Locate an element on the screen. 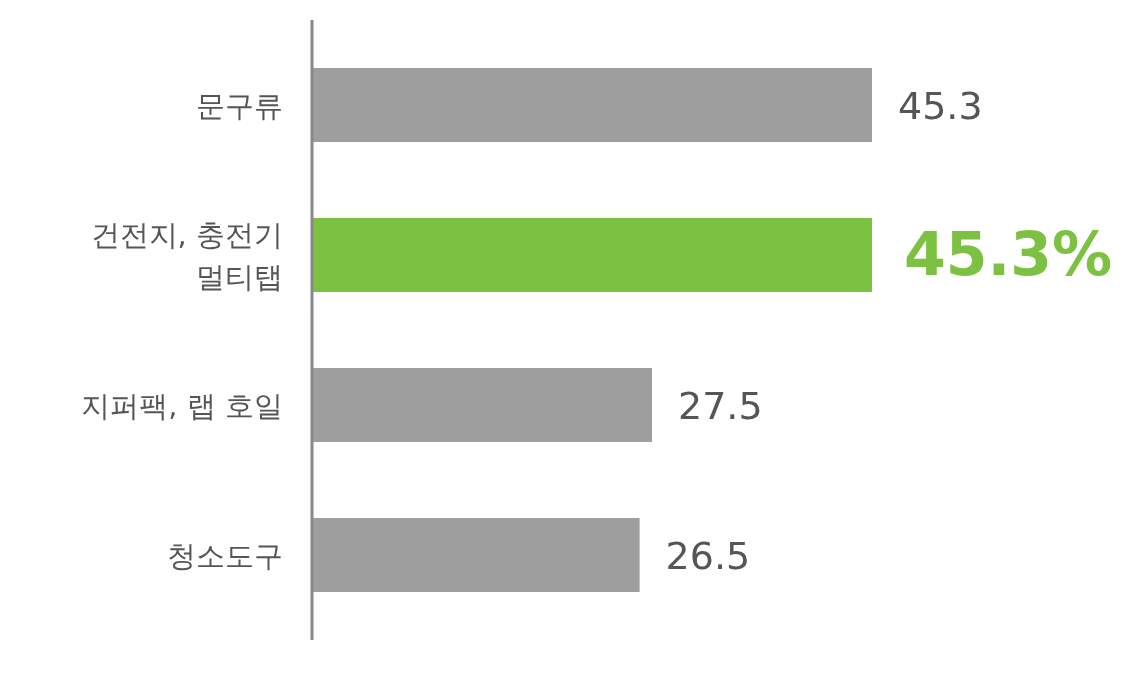 The height and width of the screenshot is (678, 1122). y-tick-label: 건전지, 충전기 멀티탭 is located at coordinates (186, 256).